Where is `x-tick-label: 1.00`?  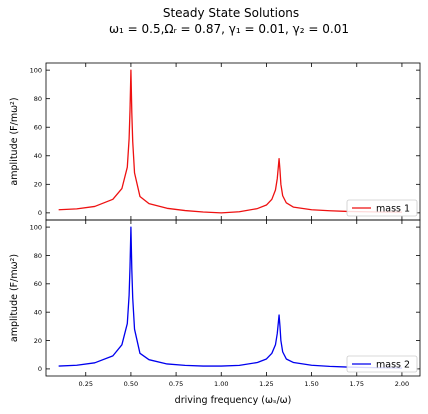
x-tick-label: 1.00 is located at coordinates (221, 384).